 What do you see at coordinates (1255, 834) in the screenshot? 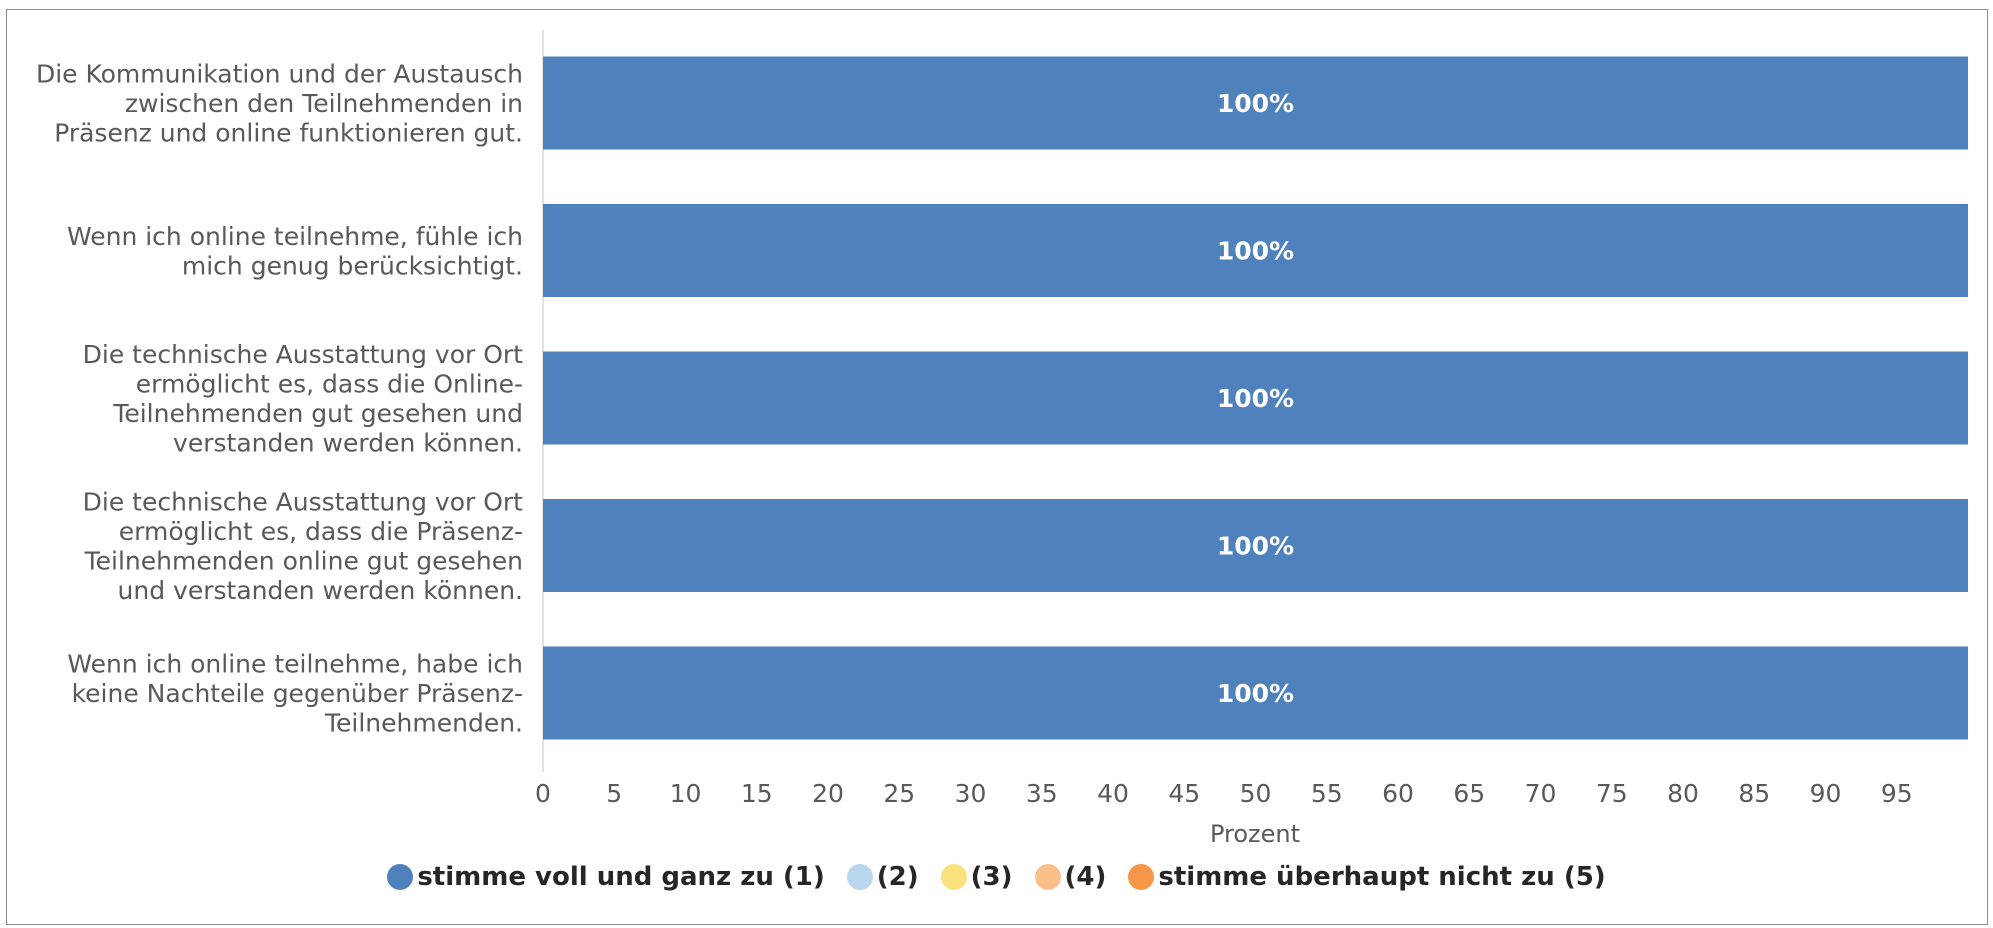
I see `x-axis-title: Prozent` at bounding box center [1255, 834].